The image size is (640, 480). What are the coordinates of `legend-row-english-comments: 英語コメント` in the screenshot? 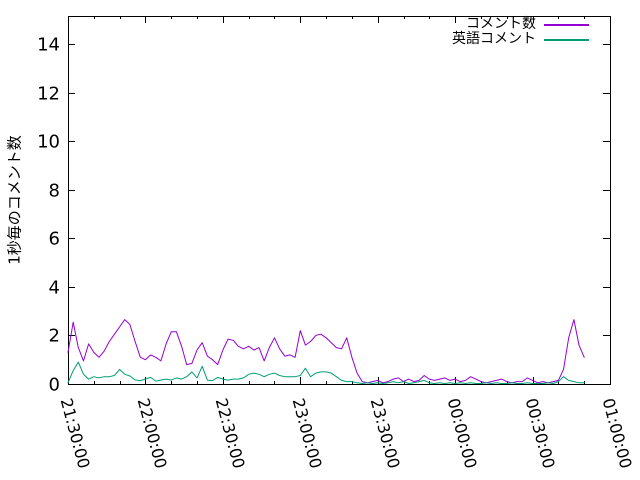 It's located at (509, 39).